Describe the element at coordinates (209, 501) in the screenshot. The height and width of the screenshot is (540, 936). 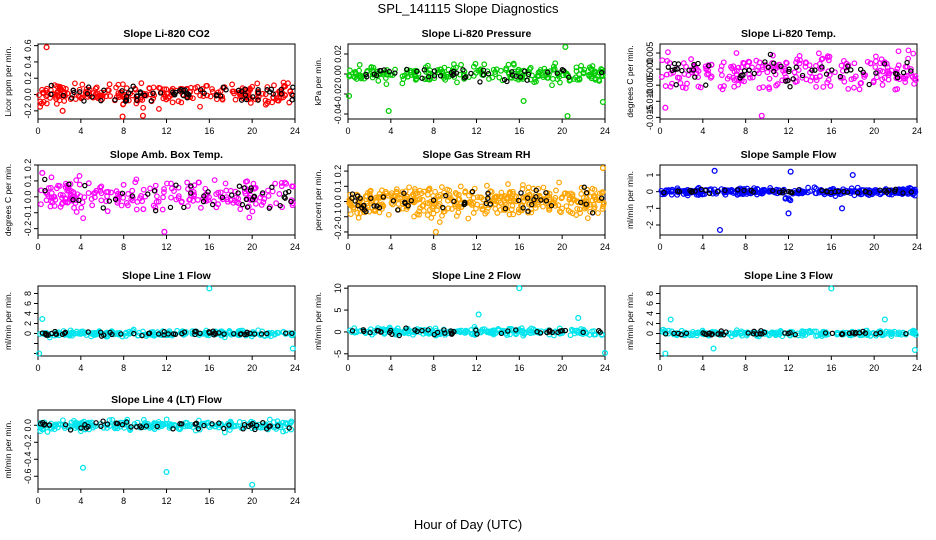
I see `x-tick-label: 16` at that location.